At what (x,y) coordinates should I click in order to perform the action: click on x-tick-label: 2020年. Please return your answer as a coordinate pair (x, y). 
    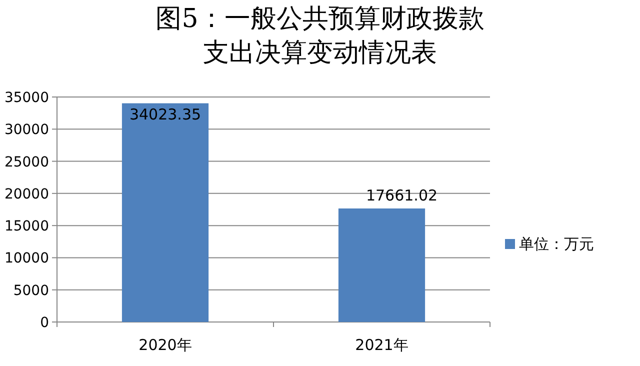
    Looking at the image, I should click on (165, 345).